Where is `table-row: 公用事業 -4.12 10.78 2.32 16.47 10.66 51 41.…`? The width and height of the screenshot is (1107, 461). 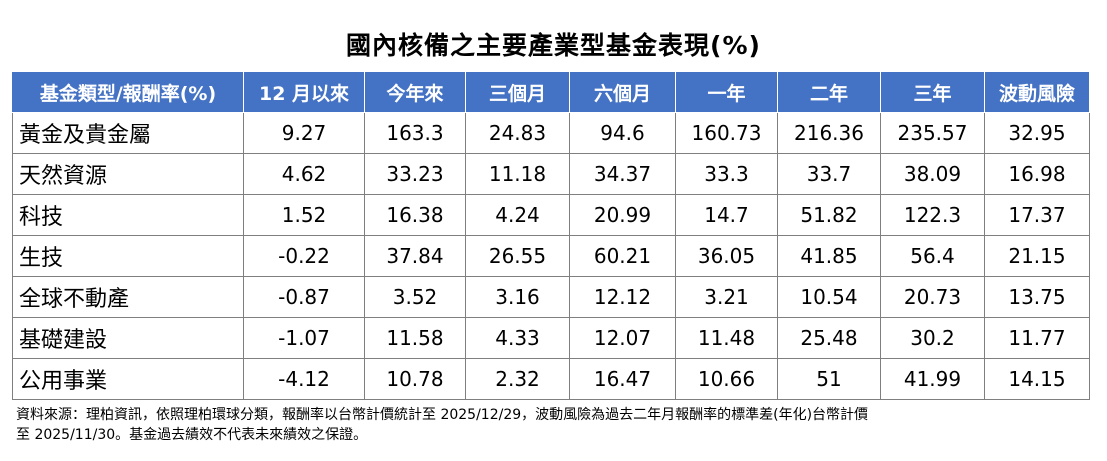 table-row: 公用事業 -4.12 10.78 2.32 16.47 10.66 51 41.… is located at coordinates (551, 379).